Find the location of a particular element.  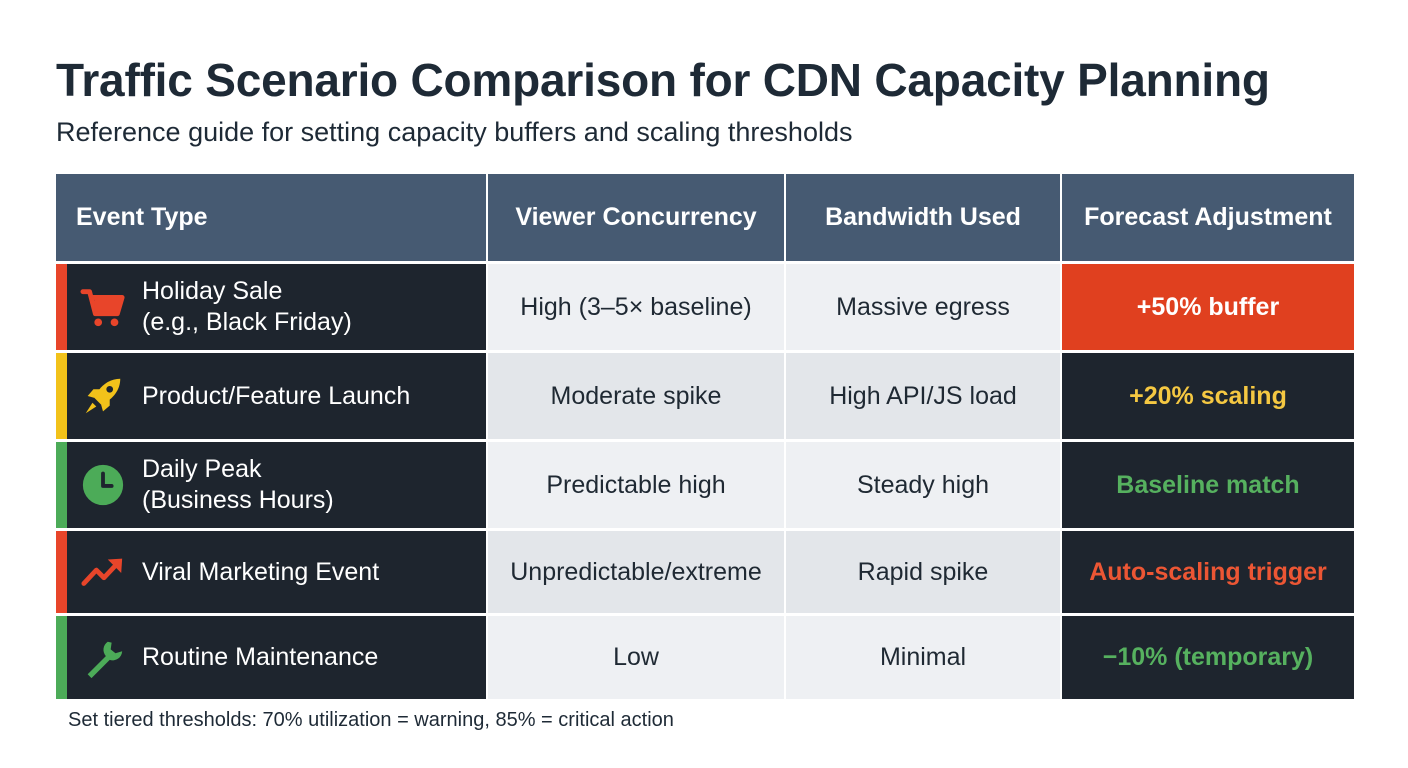

shopping-cart-icon is located at coordinates (103, 307).